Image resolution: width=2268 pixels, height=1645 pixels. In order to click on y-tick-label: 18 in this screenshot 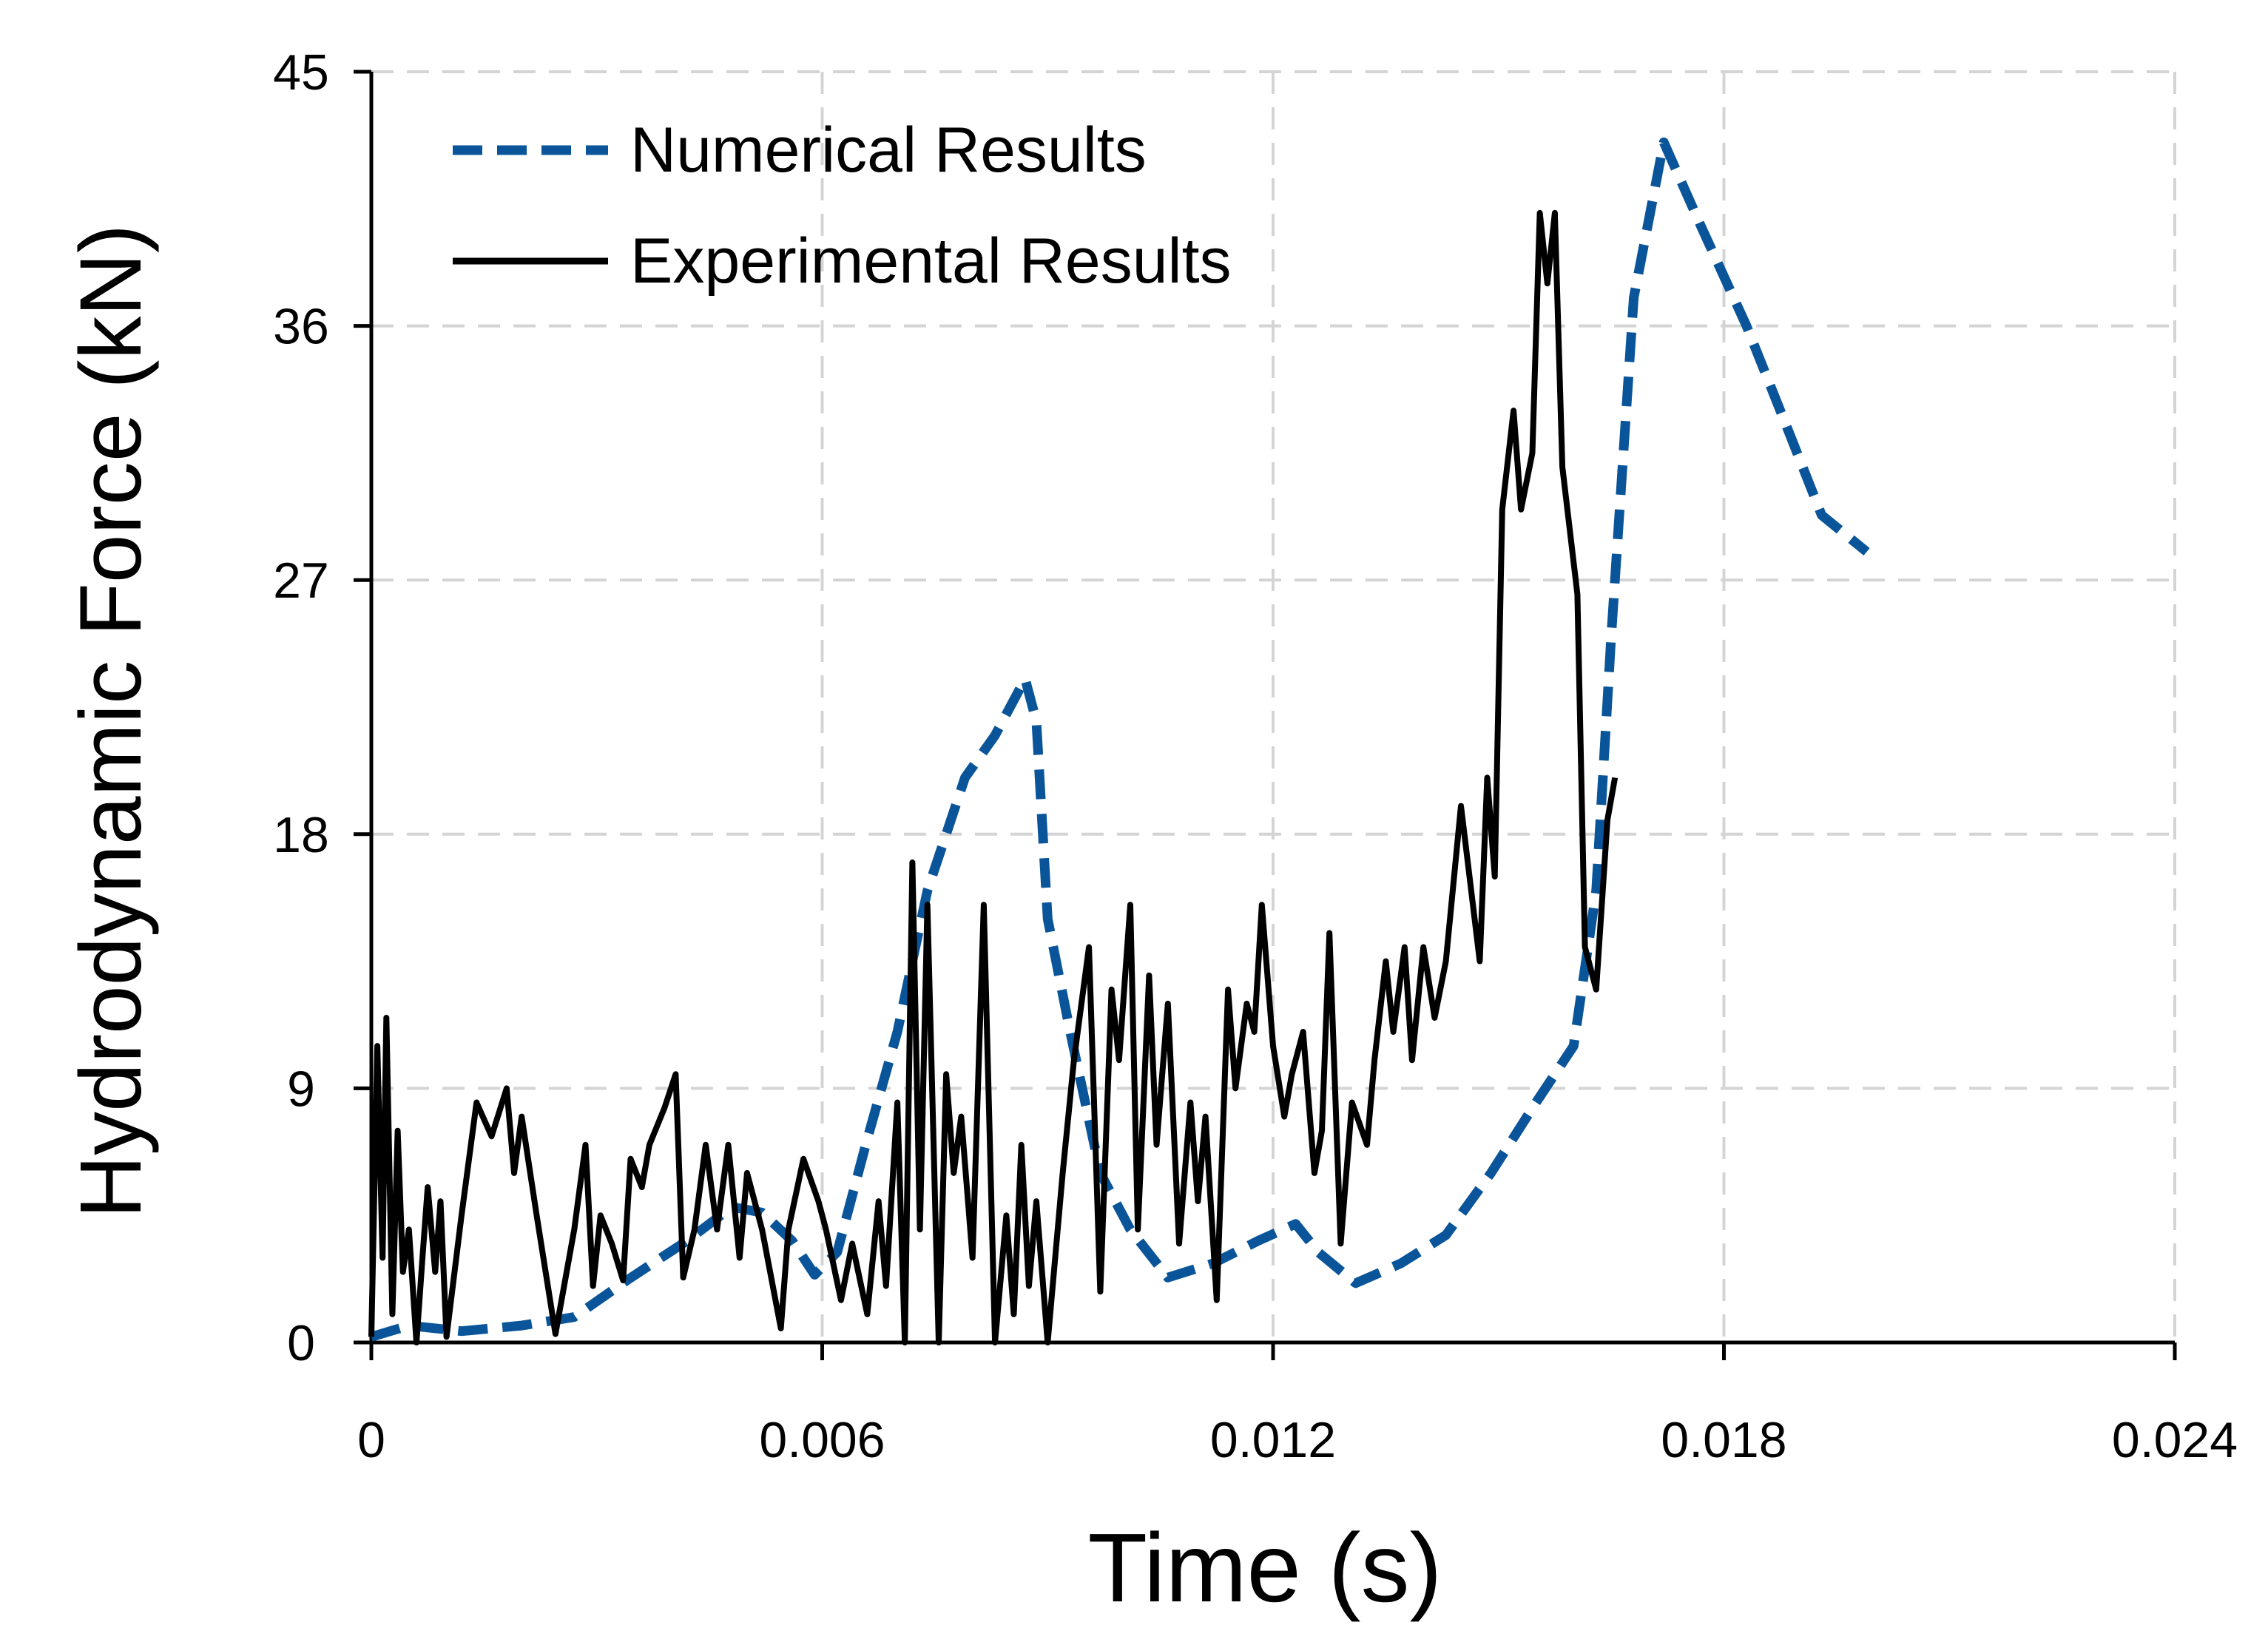, I will do `click(301, 835)`.